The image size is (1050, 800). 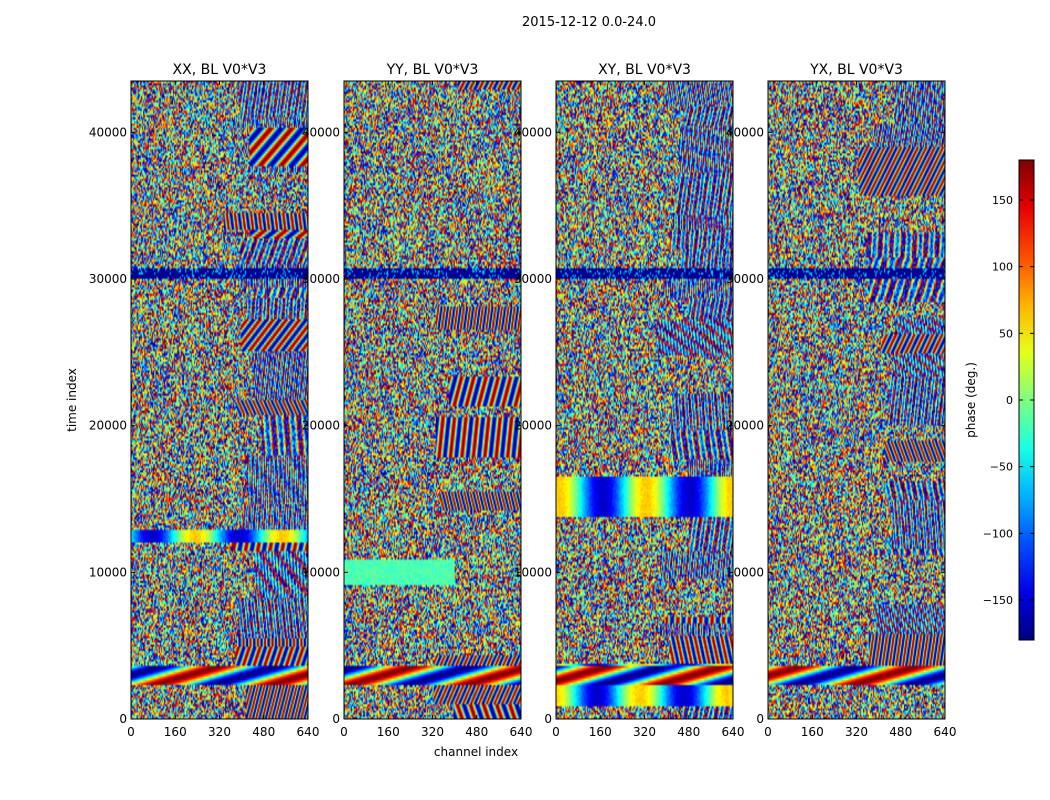 I want to click on panel-title: XX, BL V0*V3, so click(x=220, y=70).